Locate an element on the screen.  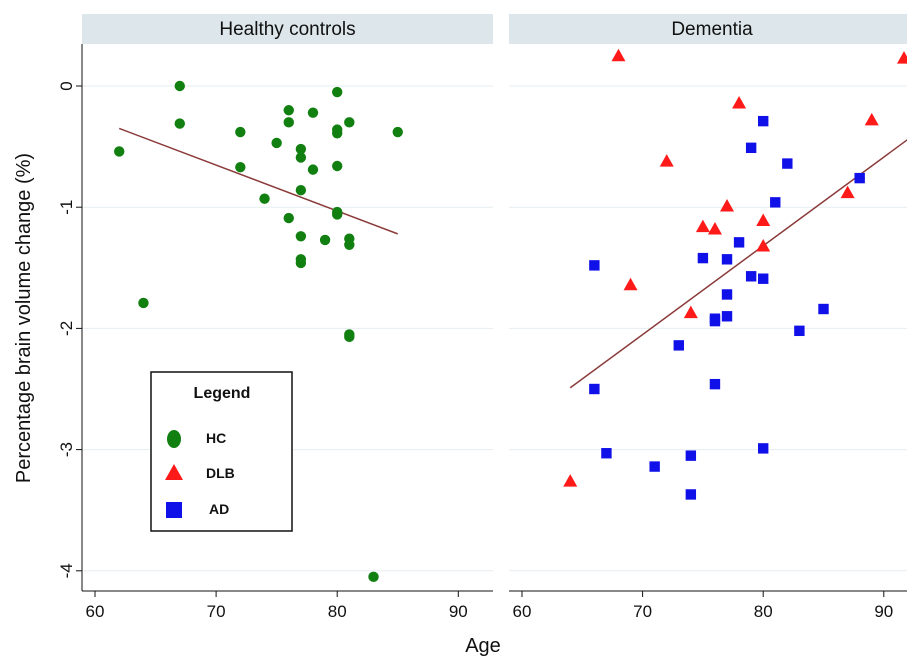
fit-line-dementia is located at coordinates (738, 264).